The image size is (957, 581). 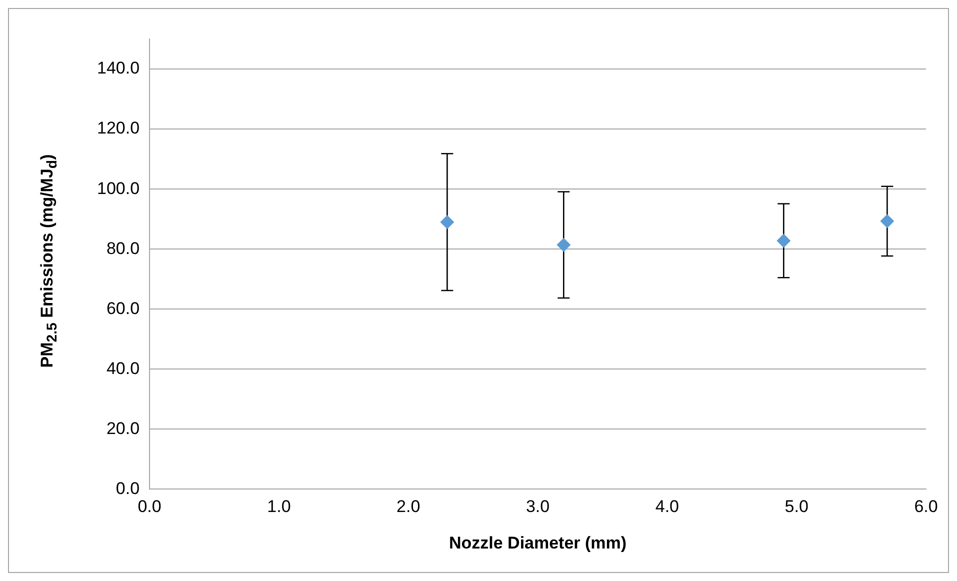 What do you see at coordinates (667, 506) in the screenshot?
I see `x-tick-label: 4.0` at bounding box center [667, 506].